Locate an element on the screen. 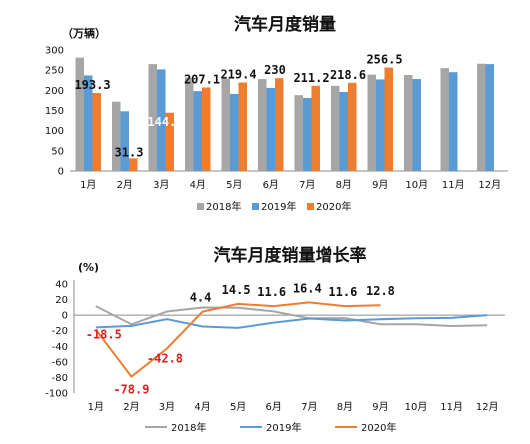  data-label: 31.3 is located at coordinates (129, 152).